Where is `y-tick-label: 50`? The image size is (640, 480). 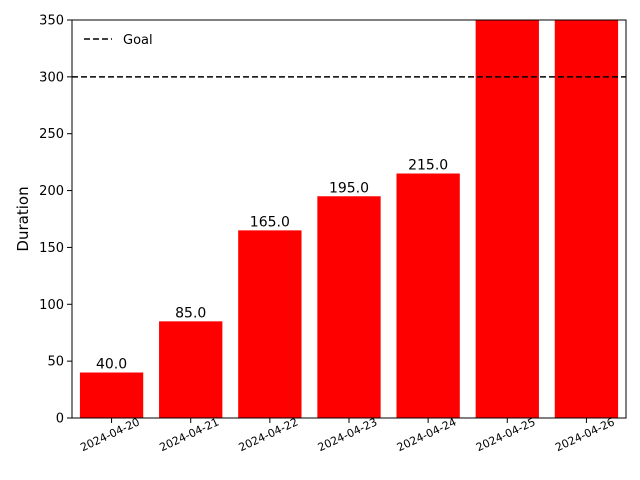 y-tick-label: 50 is located at coordinates (55, 362).